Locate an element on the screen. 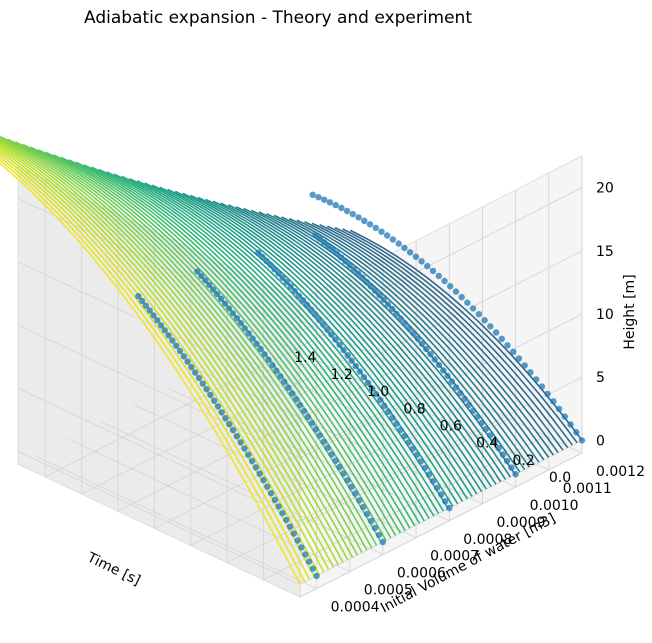 This screenshot has height=643, width=652. x-tick-label: 0.2 is located at coordinates (523, 461).